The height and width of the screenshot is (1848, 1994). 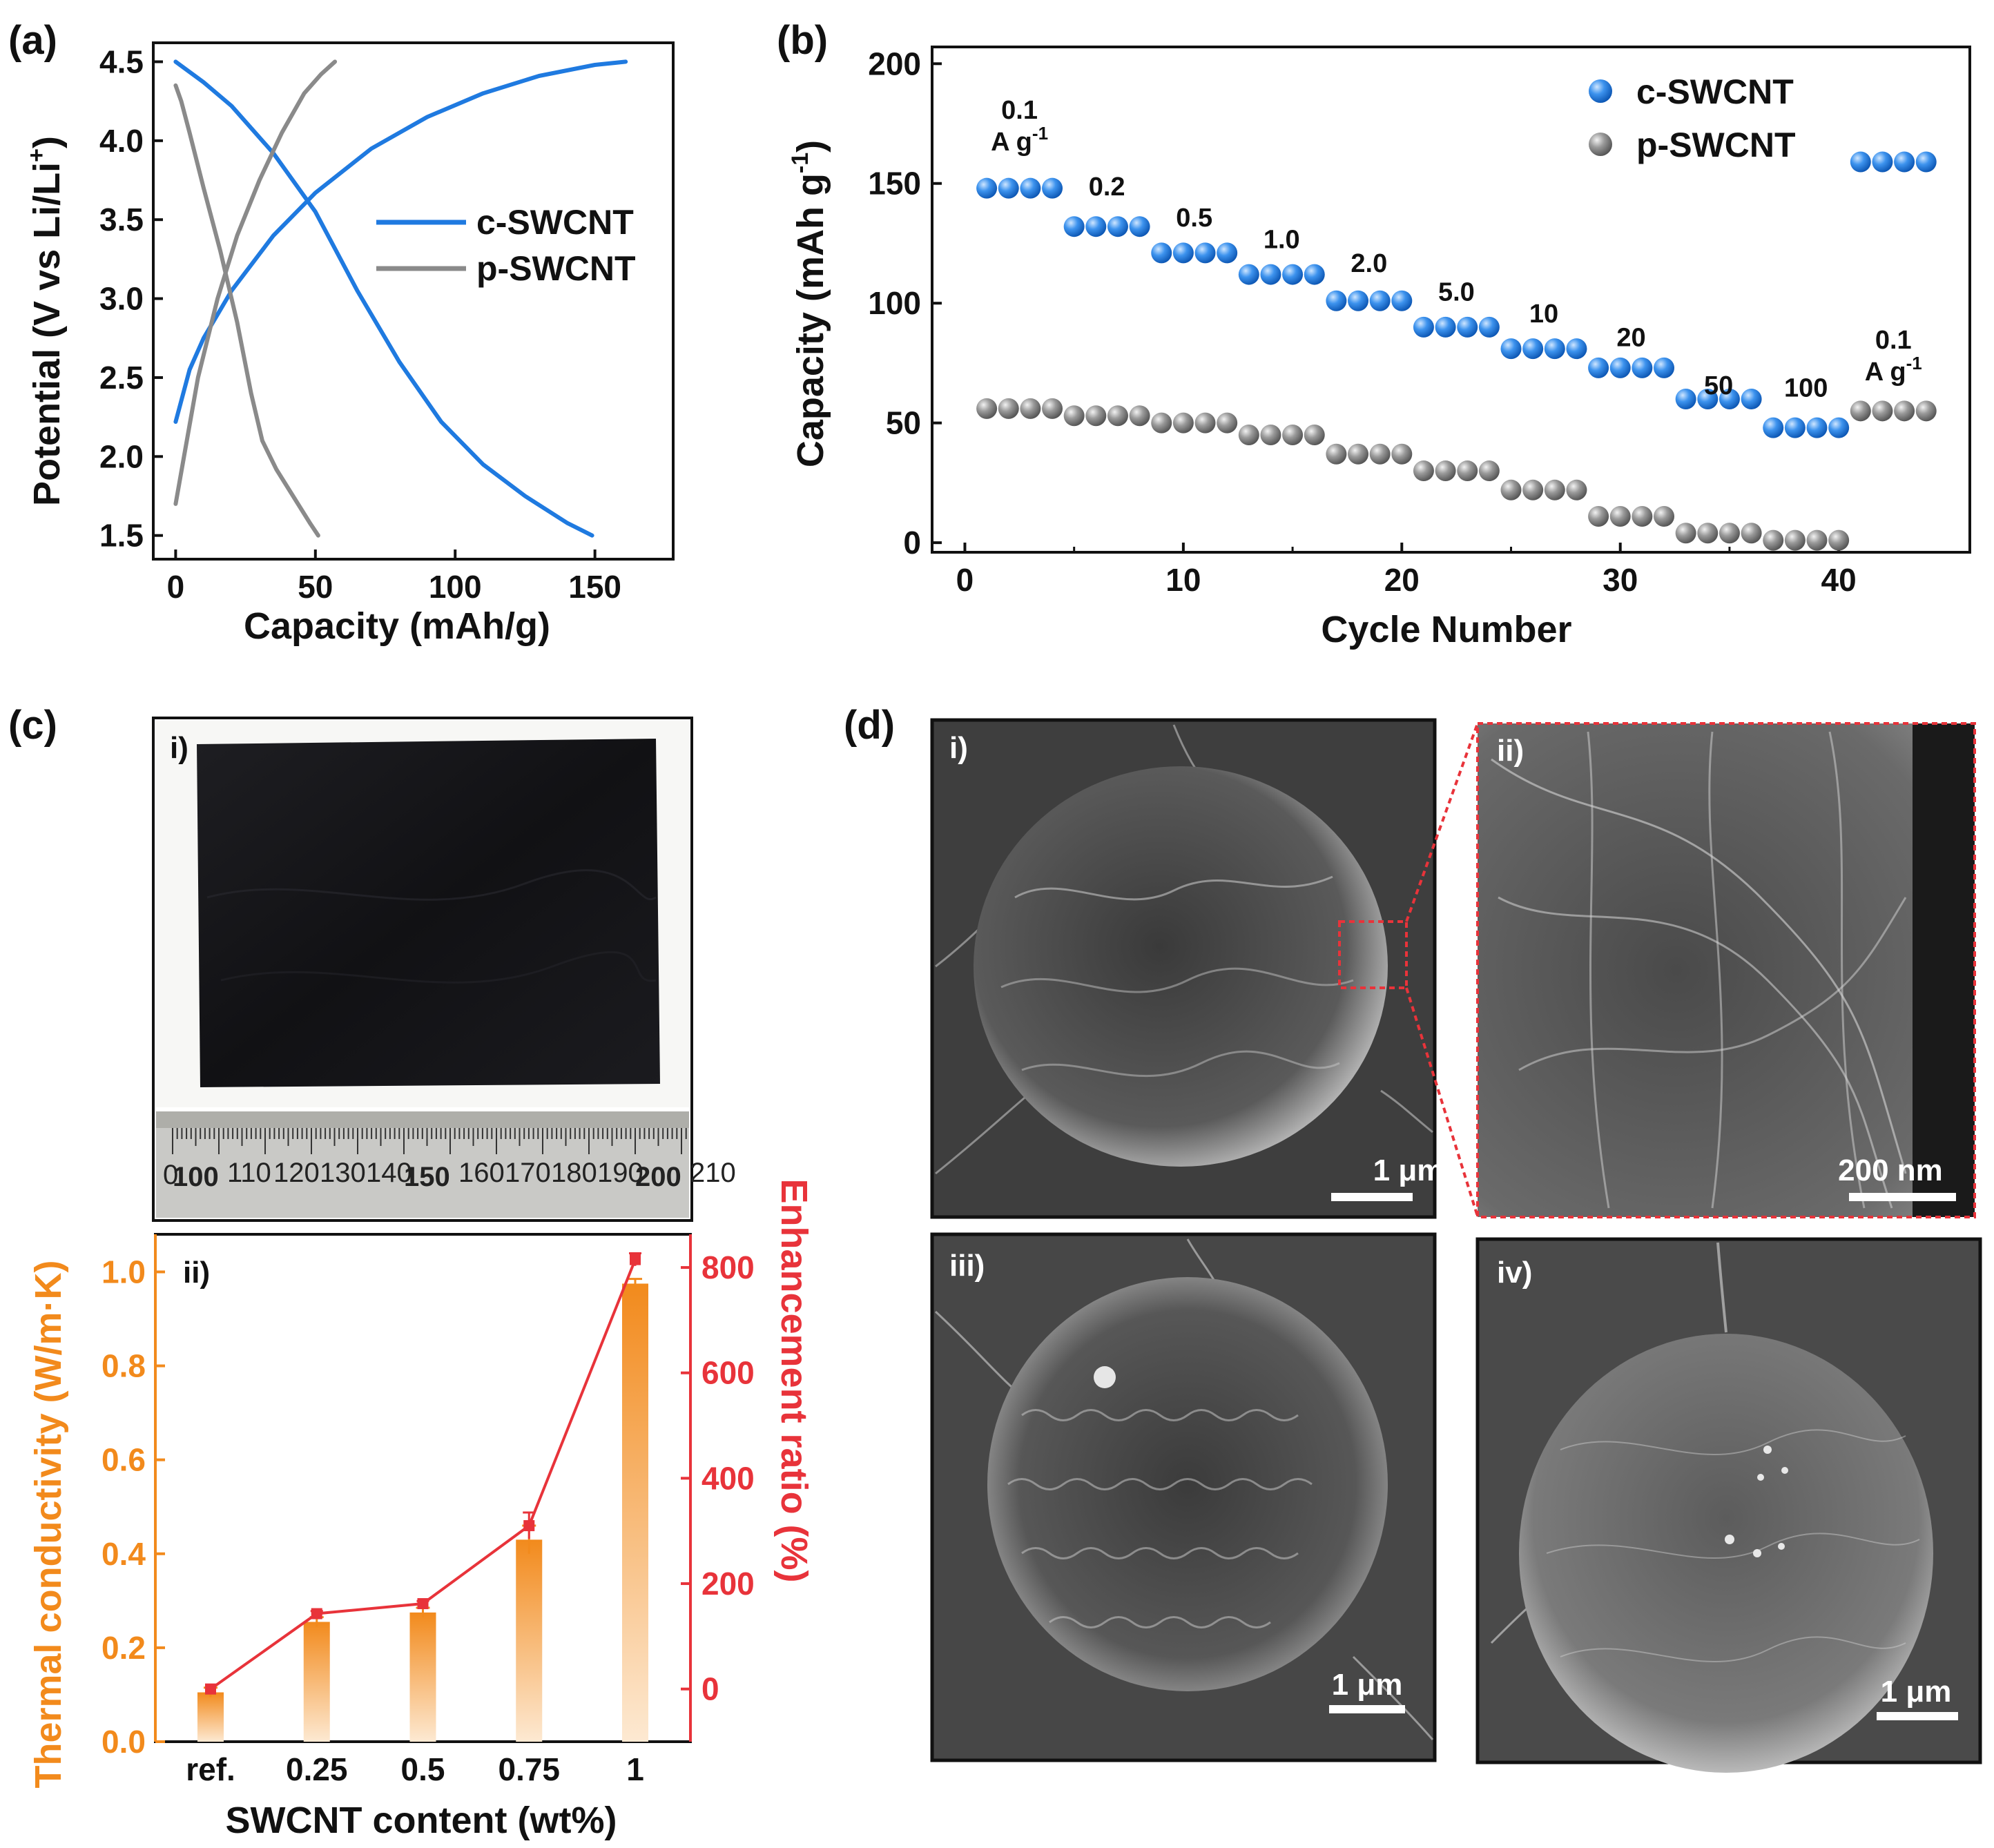 I want to click on sem-image-i: i) 1 μm, so click(x=1187, y=968).